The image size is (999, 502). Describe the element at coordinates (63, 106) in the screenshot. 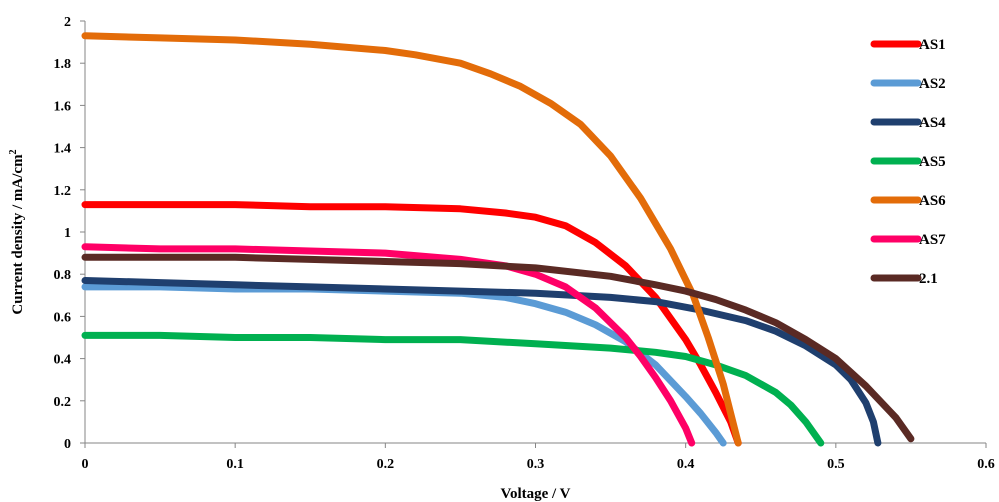

I see `y-tick-label: 1.6` at that location.